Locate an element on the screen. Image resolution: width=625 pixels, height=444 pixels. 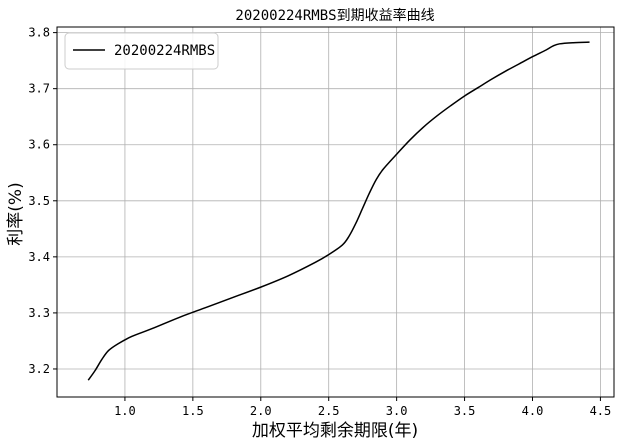
y-axis-label: 利率(%) is located at coordinates (16, 213).